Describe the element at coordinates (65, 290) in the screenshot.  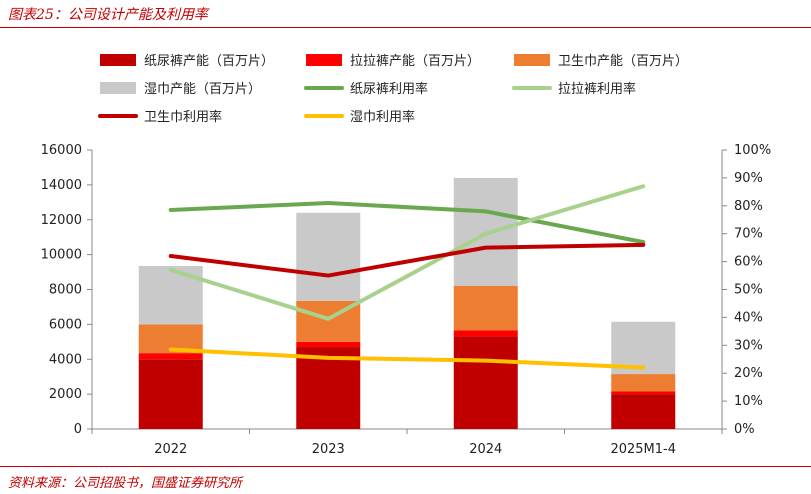
I see `left-tick-label: 8000` at that location.